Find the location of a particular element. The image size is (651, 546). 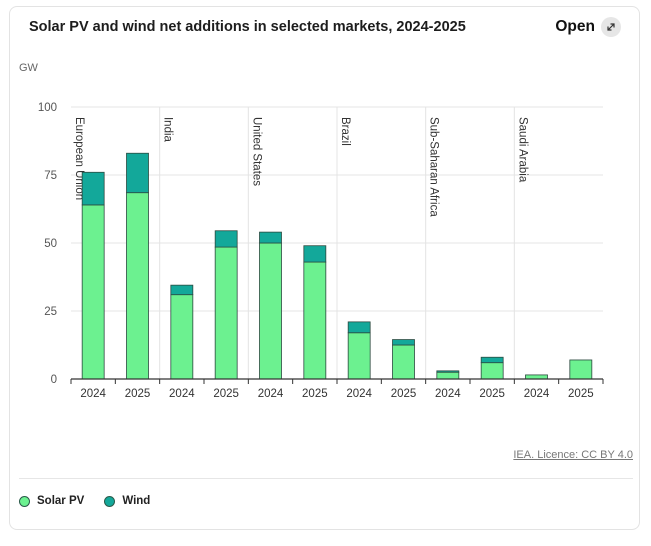

group-label: Saudi Arabia is located at coordinates (522, 150).